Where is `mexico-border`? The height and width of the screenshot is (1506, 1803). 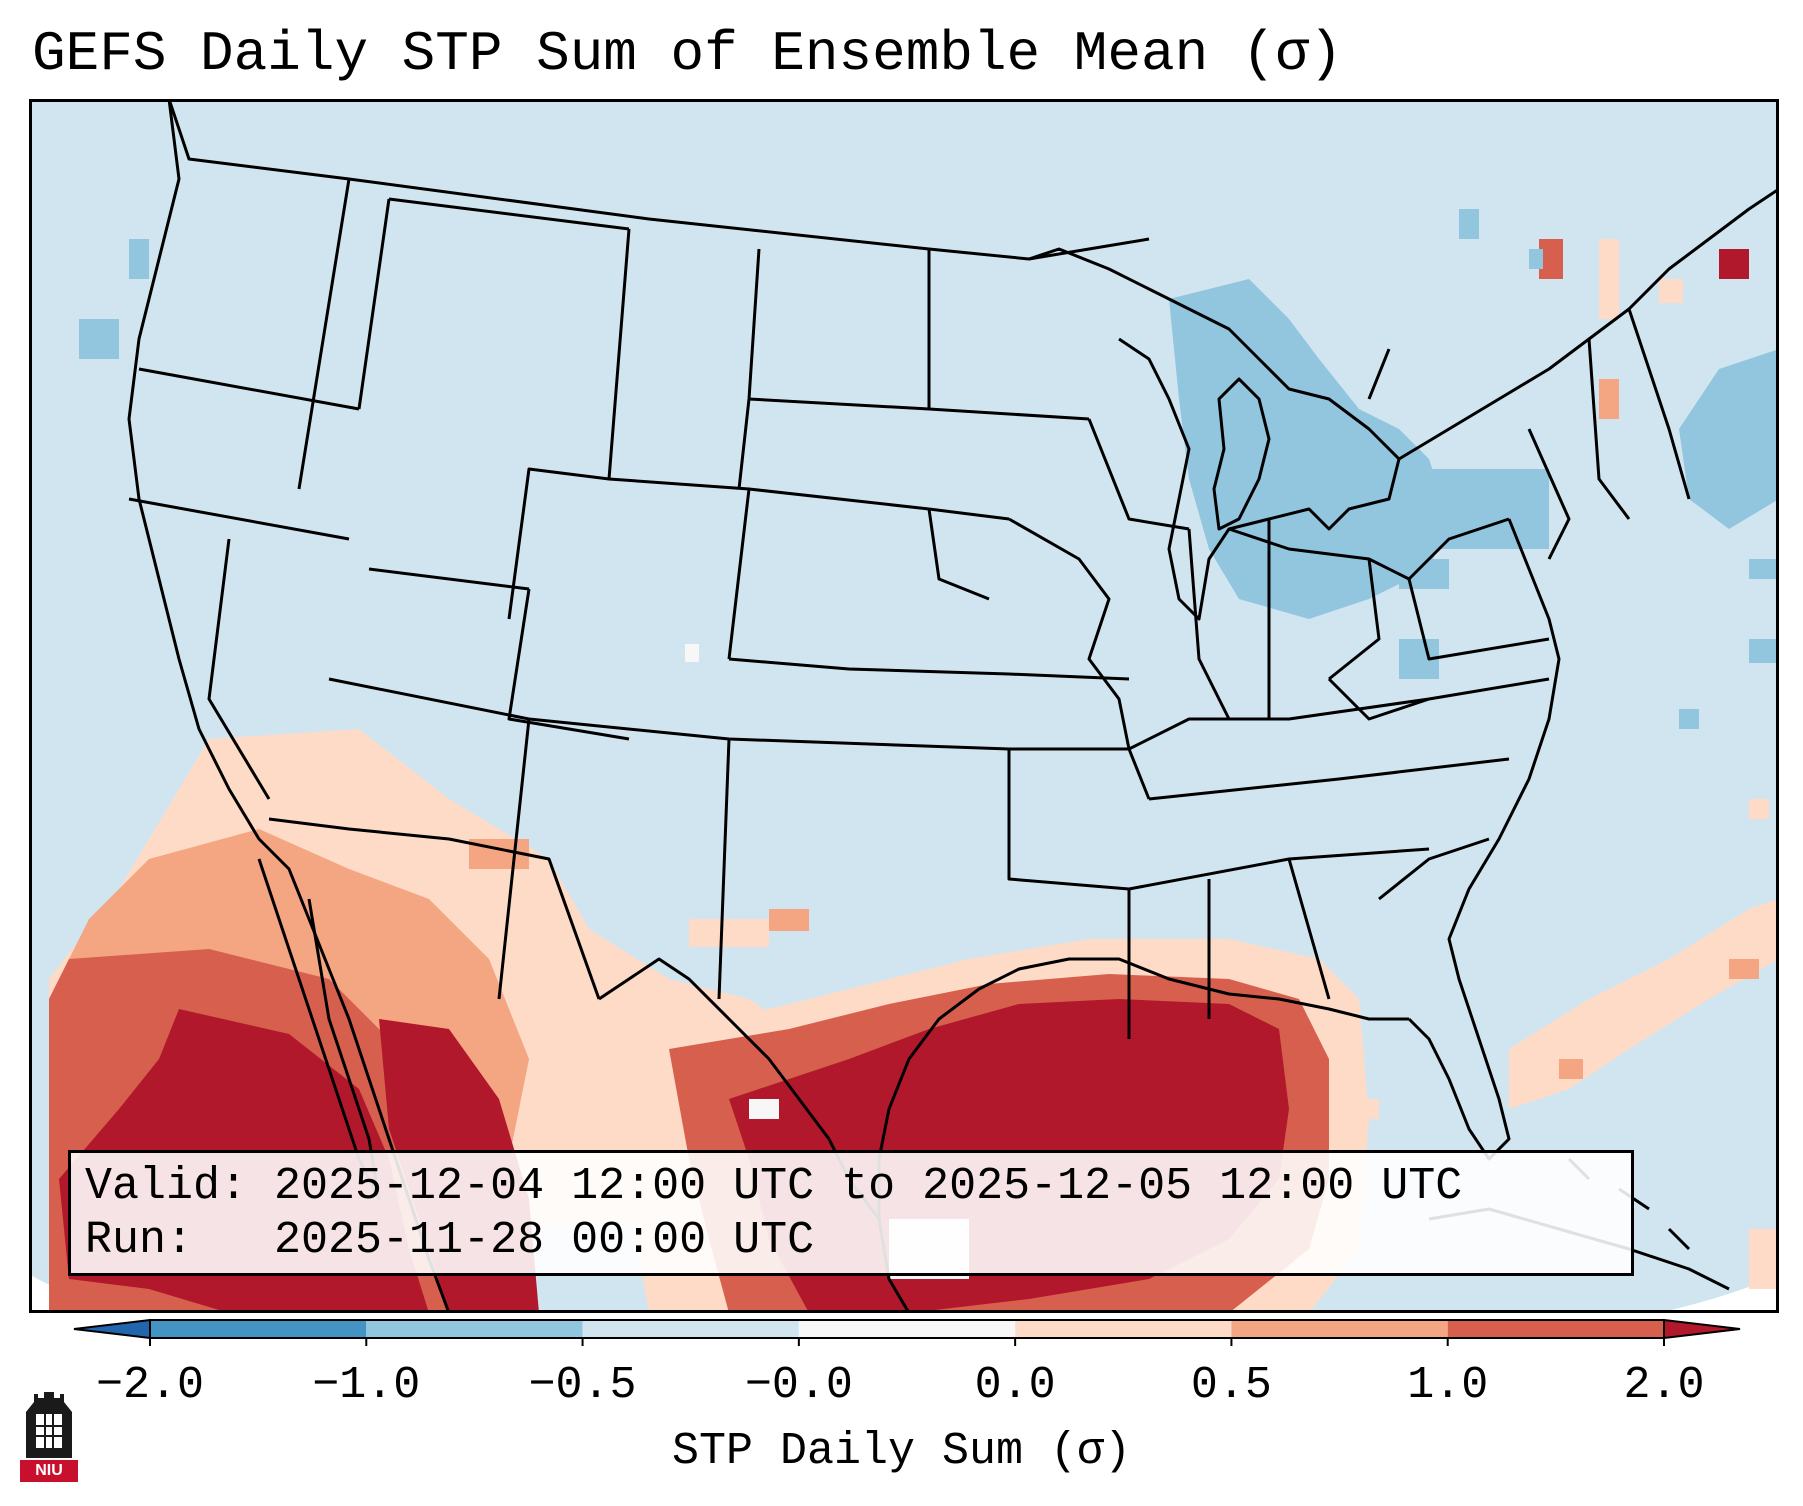 mexico-border is located at coordinates (434, 908).